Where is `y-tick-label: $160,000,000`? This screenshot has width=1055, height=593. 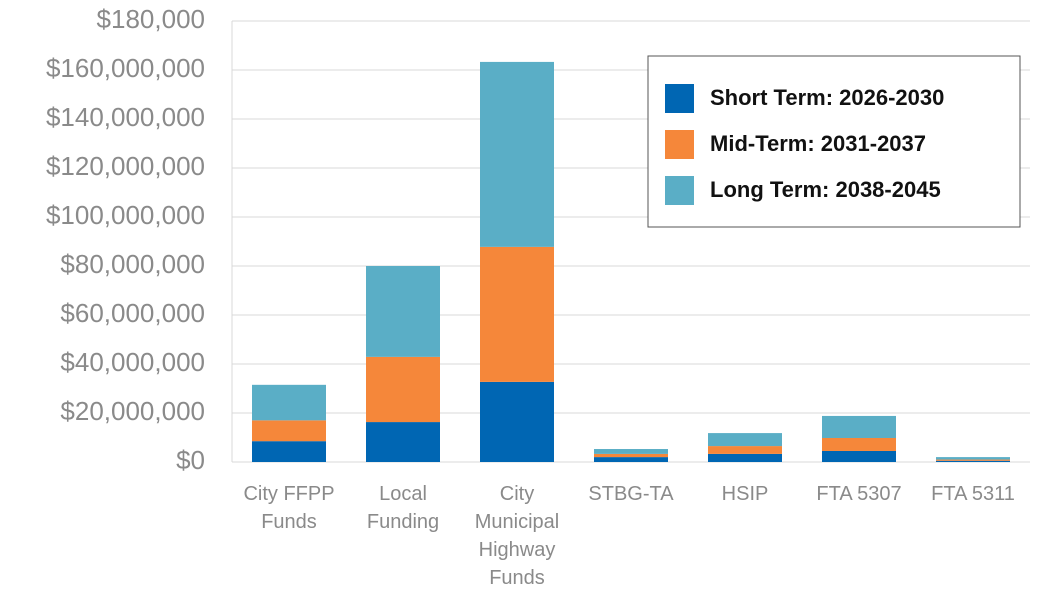 y-tick-label: $160,000,000 is located at coordinates (125, 68).